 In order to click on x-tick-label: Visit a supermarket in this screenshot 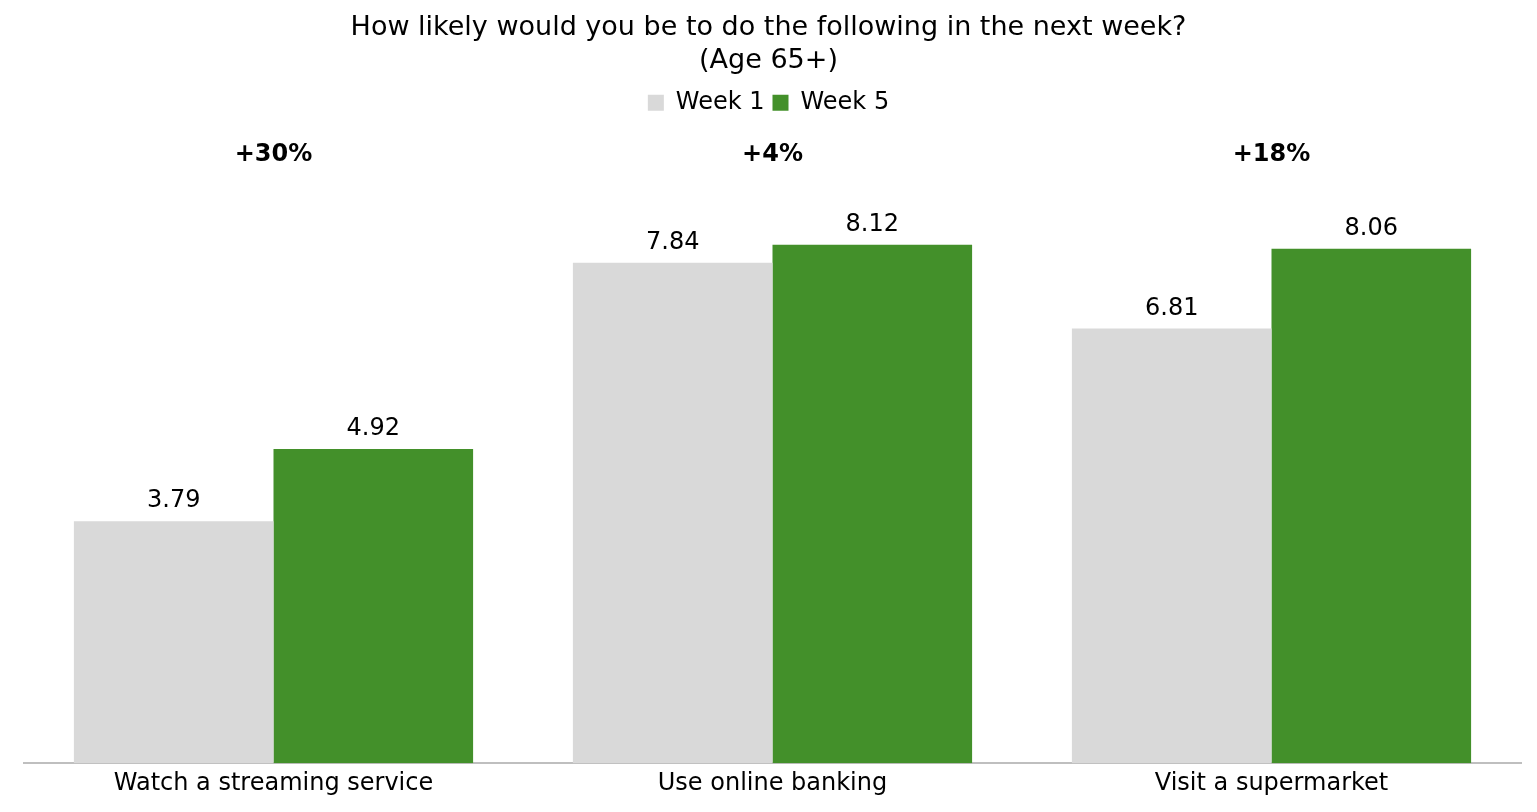, I will do `click(1271, 781)`.